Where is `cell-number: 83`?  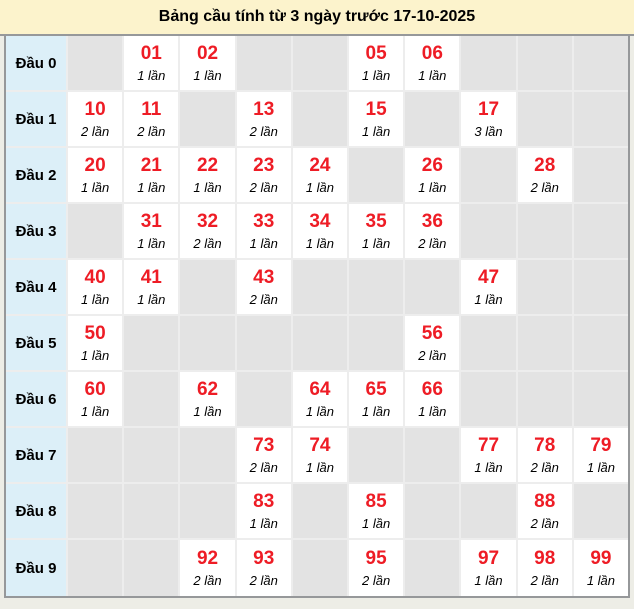
cell-number: 83 is located at coordinates (264, 501).